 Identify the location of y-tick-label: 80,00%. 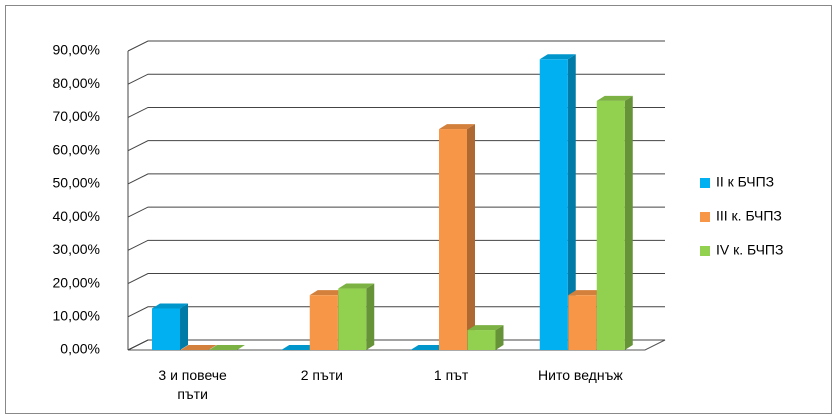
(76, 83).